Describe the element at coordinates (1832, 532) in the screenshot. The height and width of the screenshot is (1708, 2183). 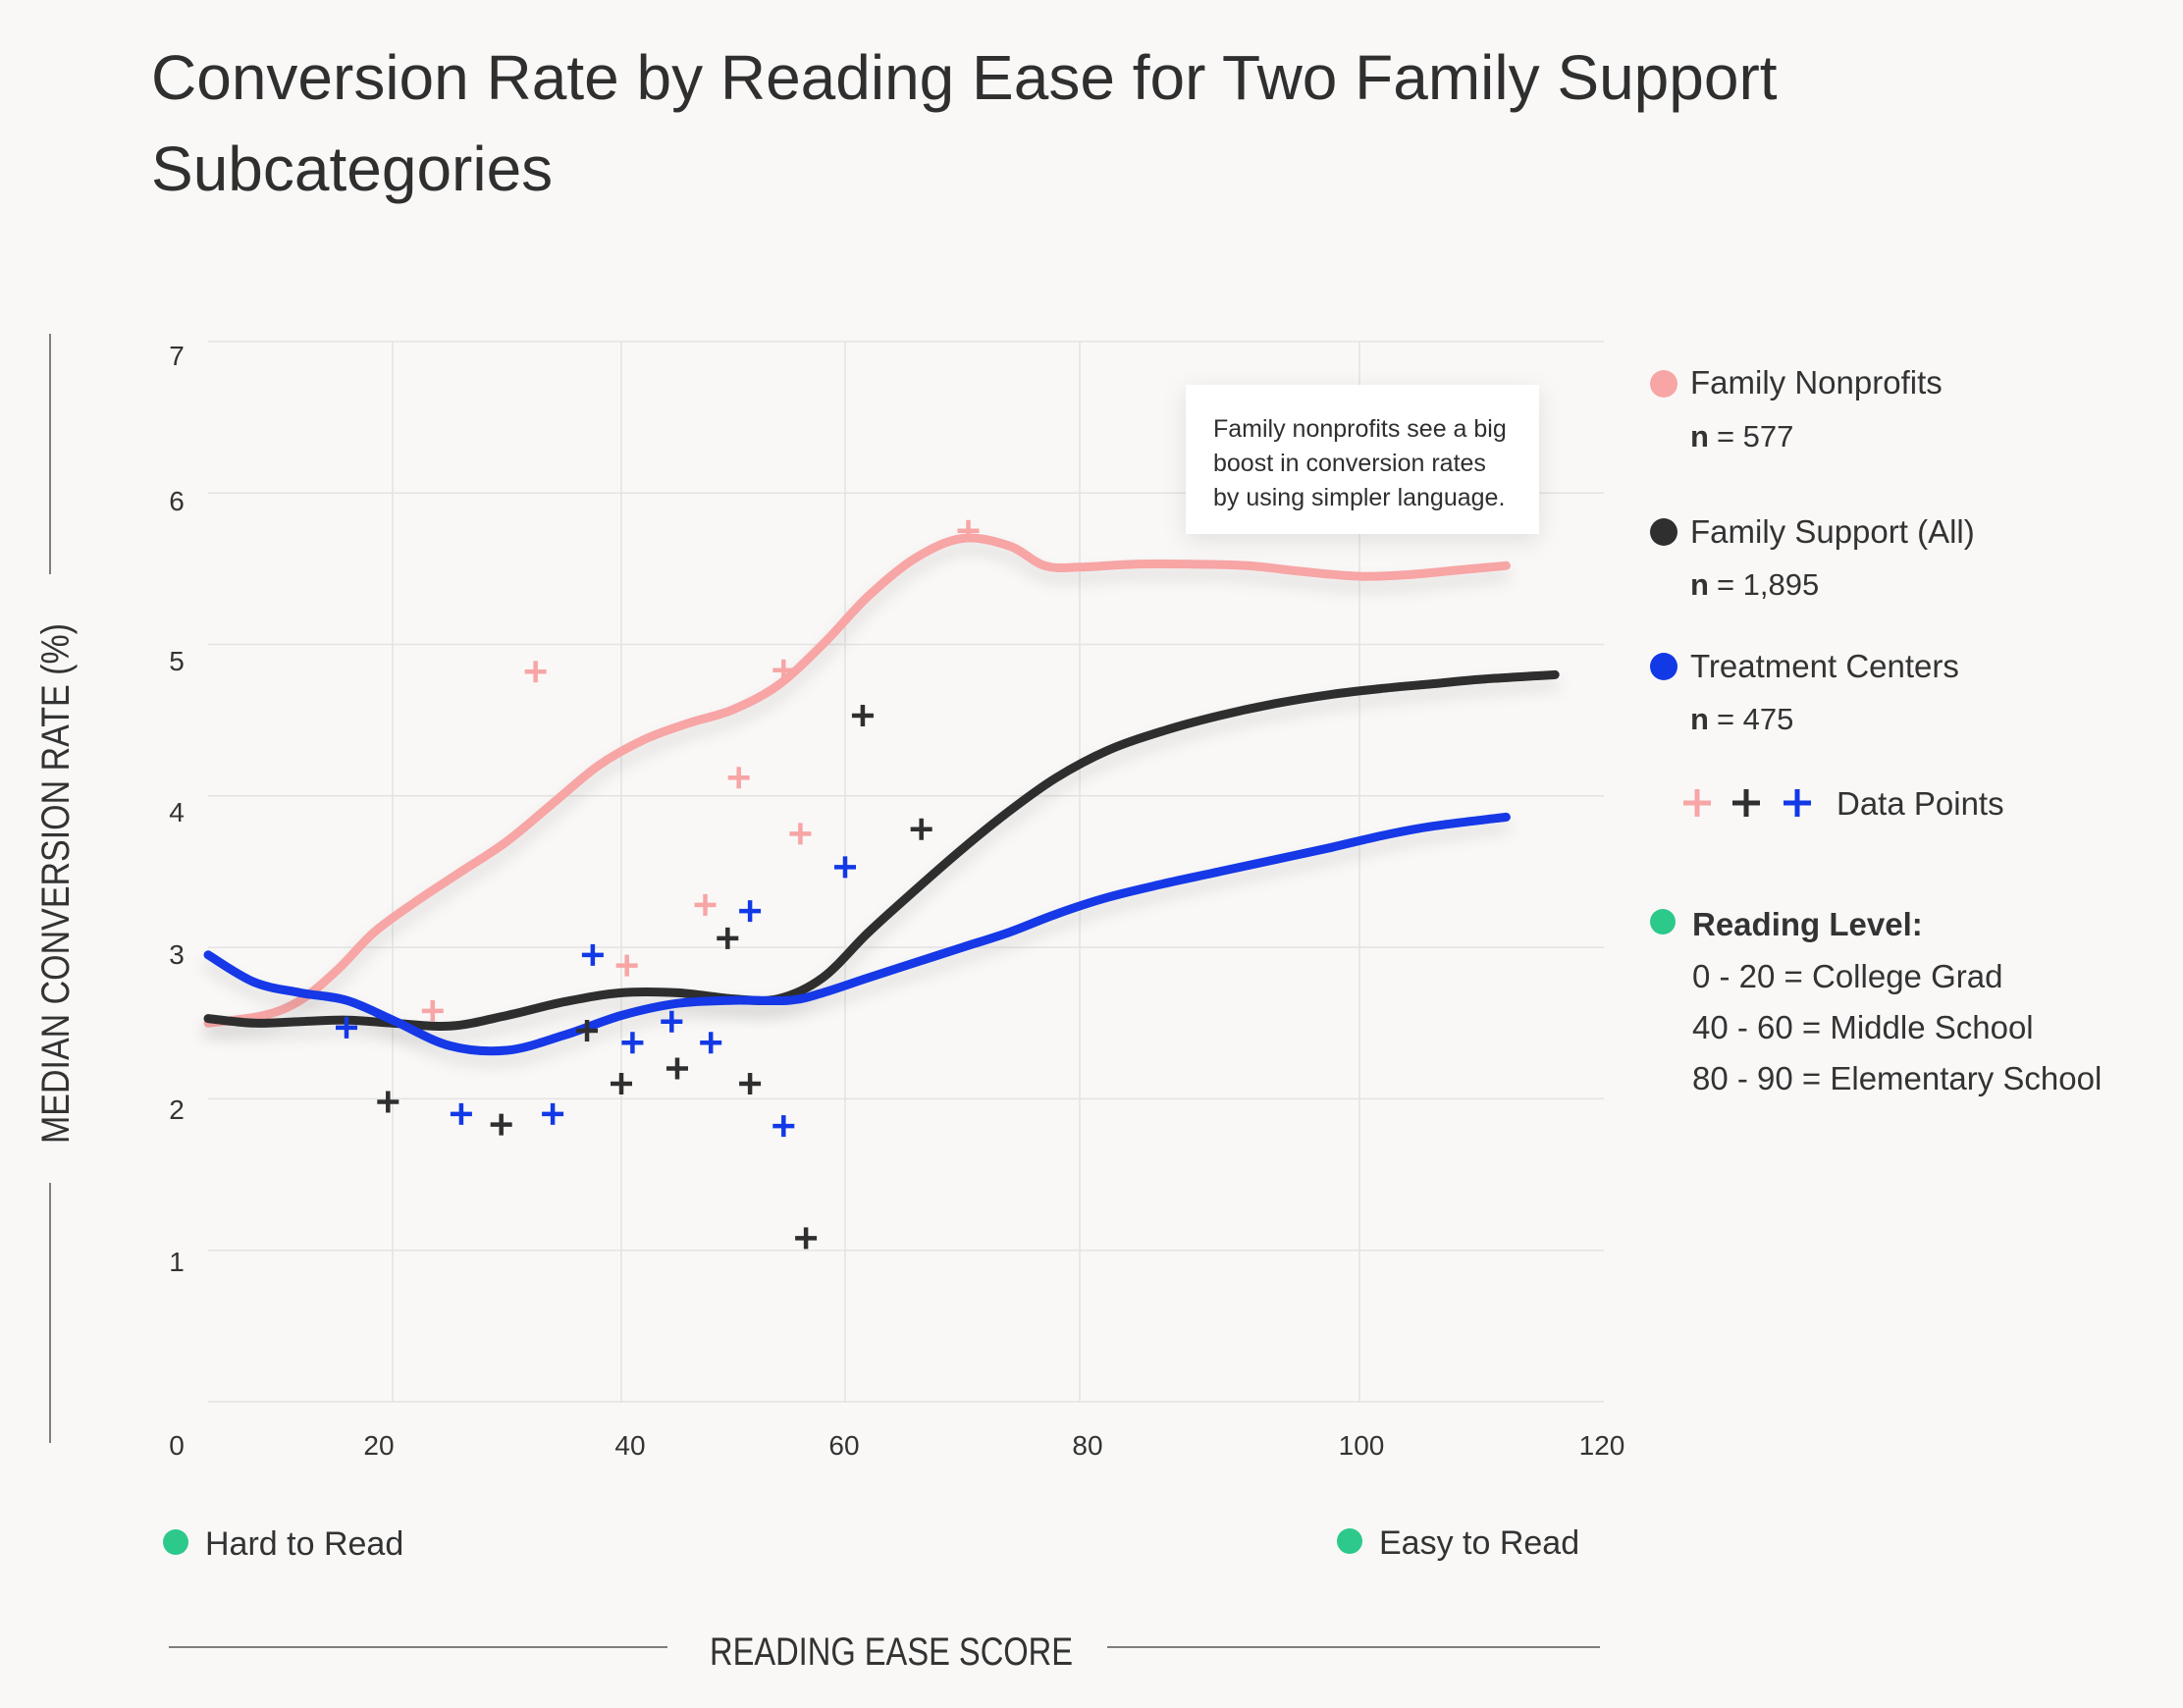
I see `legend-label: Family Support (All)` at that location.